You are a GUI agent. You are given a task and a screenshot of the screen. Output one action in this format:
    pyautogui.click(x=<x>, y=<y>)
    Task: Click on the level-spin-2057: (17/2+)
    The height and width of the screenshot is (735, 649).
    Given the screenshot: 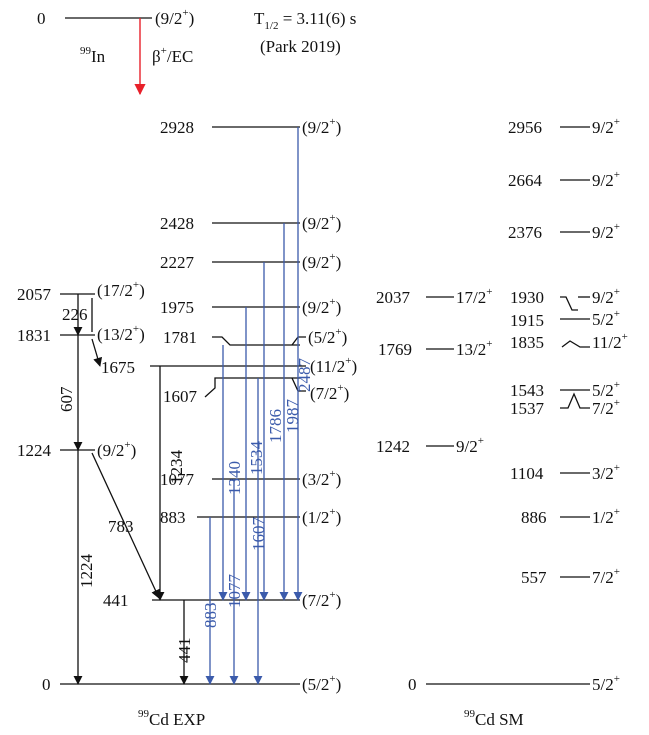 What is the action you would take?
    pyautogui.click(x=121, y=289)
    